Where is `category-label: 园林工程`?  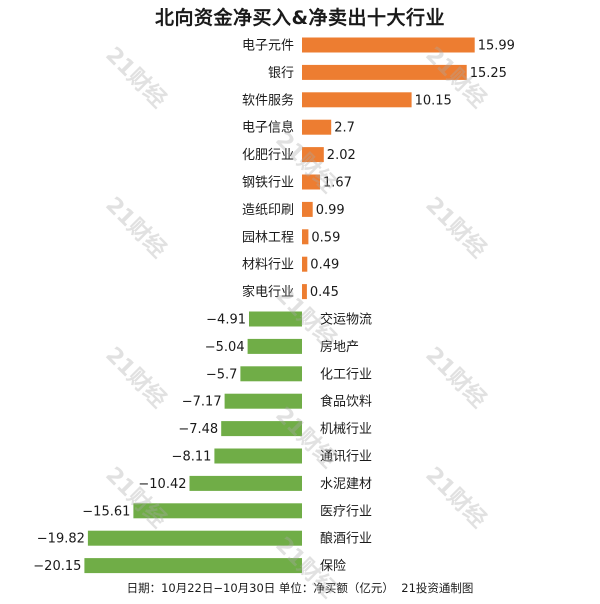
category-label: 园林工程 is located at coordinates (268, 237).